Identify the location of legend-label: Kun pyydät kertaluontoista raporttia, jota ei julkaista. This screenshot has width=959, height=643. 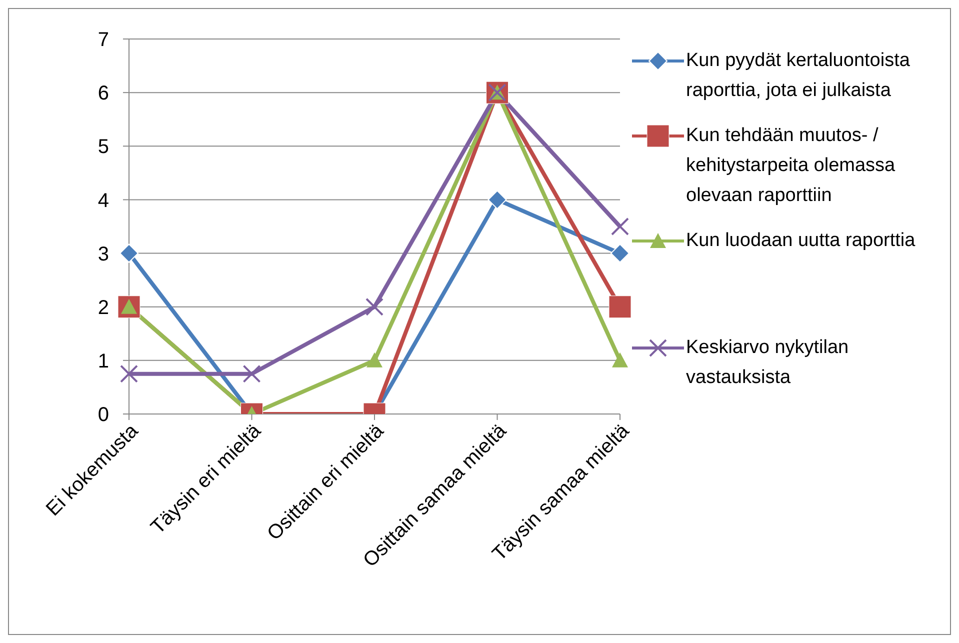
(798, 76).